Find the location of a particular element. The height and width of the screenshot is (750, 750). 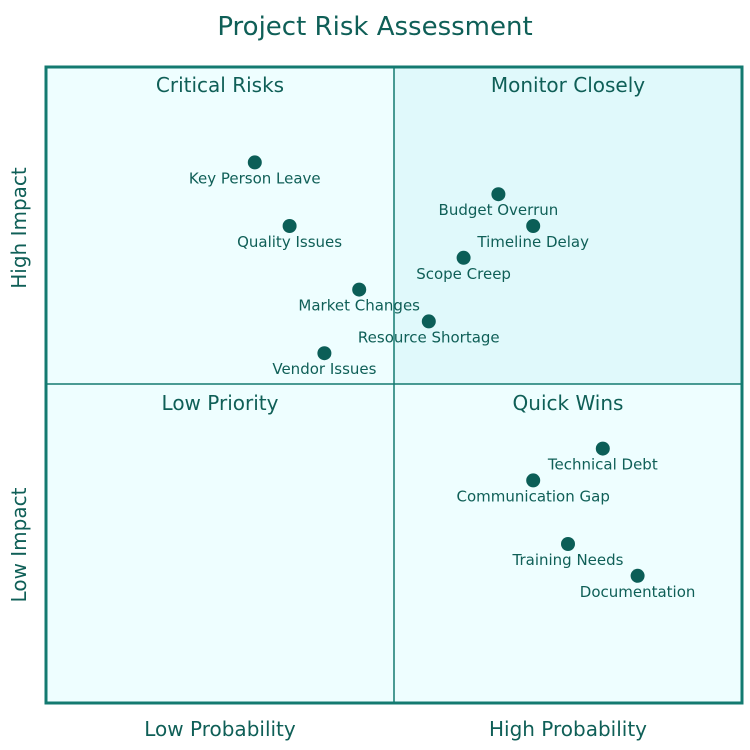

quadrant-label-quick-wins: Quick Wins is located at coordinates (568, 403).